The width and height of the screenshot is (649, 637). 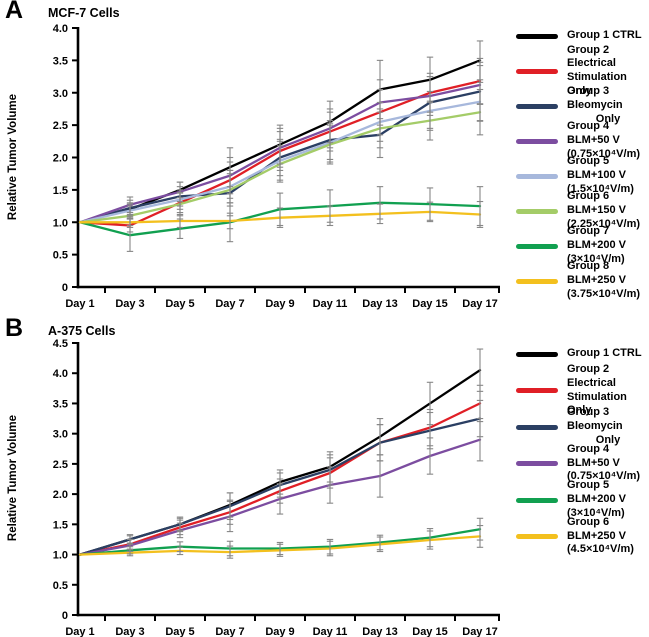 I want to click on legend-item: Group 5 BLM+100 V (1.5×10⁴V/m), so click(x=582, y=175).